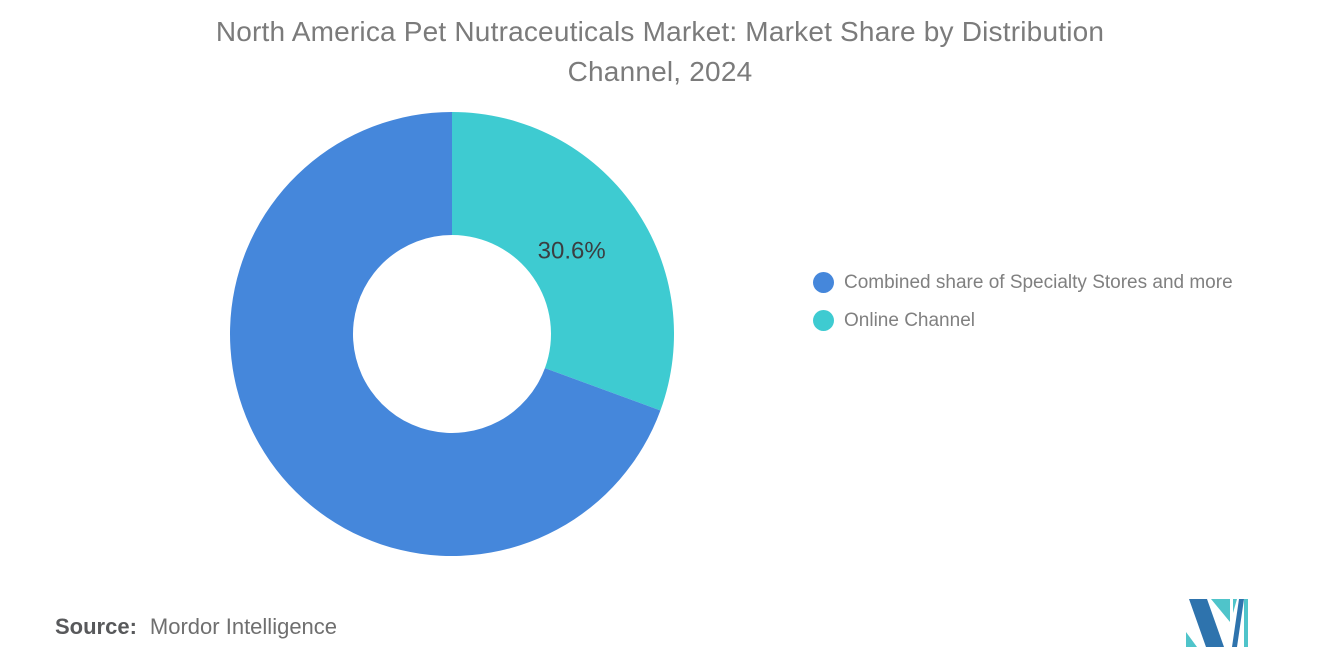 The height and width of the screenshot is (665, 1320). Describe the element at coordinates (909, 320) in the screenshot. I see `legend-item-label: Online Channel` at that location.